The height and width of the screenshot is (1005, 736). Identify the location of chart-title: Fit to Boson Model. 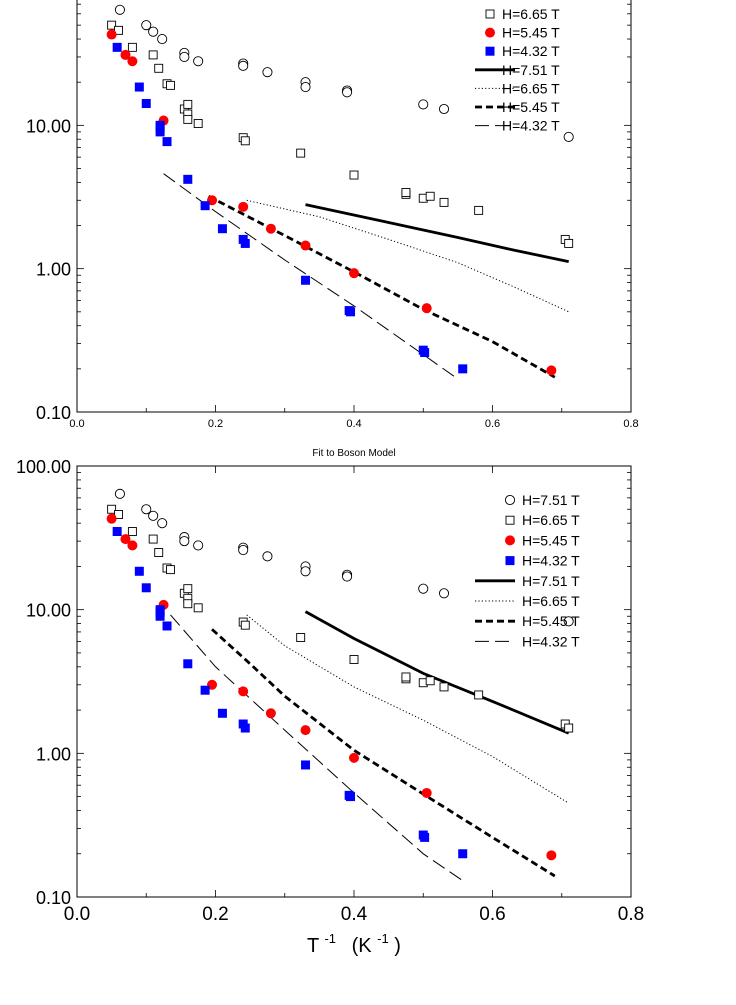
(353, 453).